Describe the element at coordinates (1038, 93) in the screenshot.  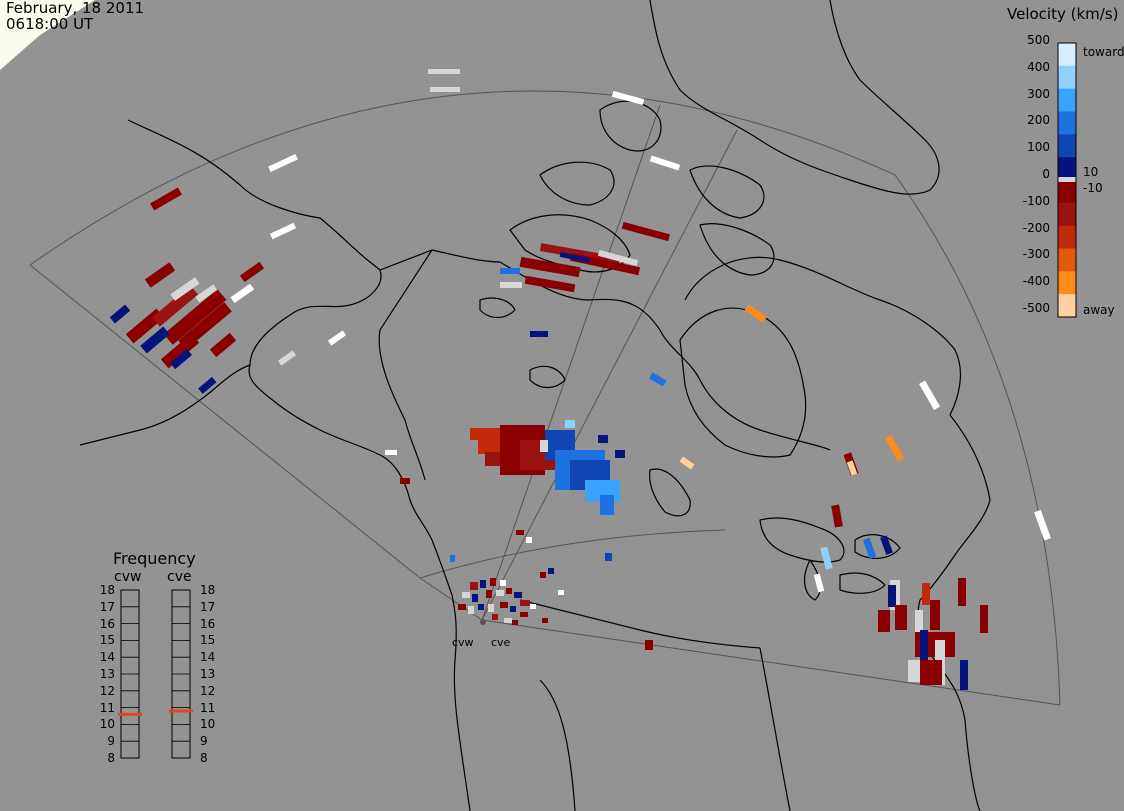
I see `velocity-tick-label: 300` at that location.